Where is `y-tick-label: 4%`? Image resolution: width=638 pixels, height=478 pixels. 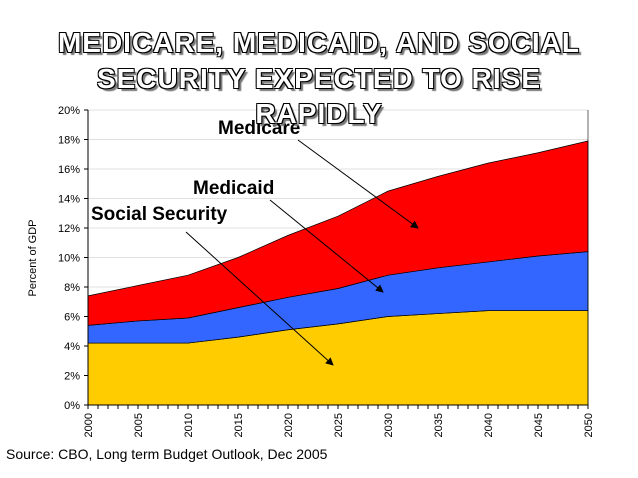 y-tick-label: 4% is located at coordinates (72, 347).